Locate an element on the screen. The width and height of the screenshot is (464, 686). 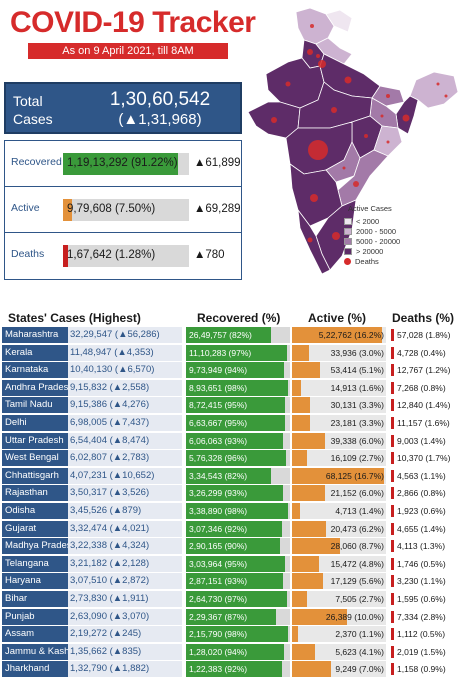
recovered-value: 2,90,165 (90%) is located at coordinates (218, 546).